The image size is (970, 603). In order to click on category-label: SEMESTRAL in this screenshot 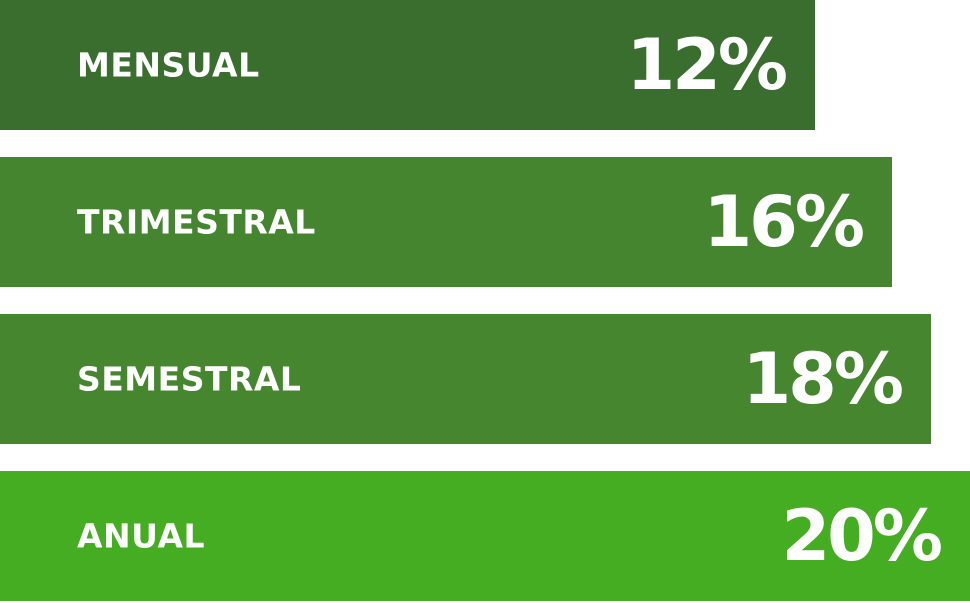, I will do `click(189, 379)`.